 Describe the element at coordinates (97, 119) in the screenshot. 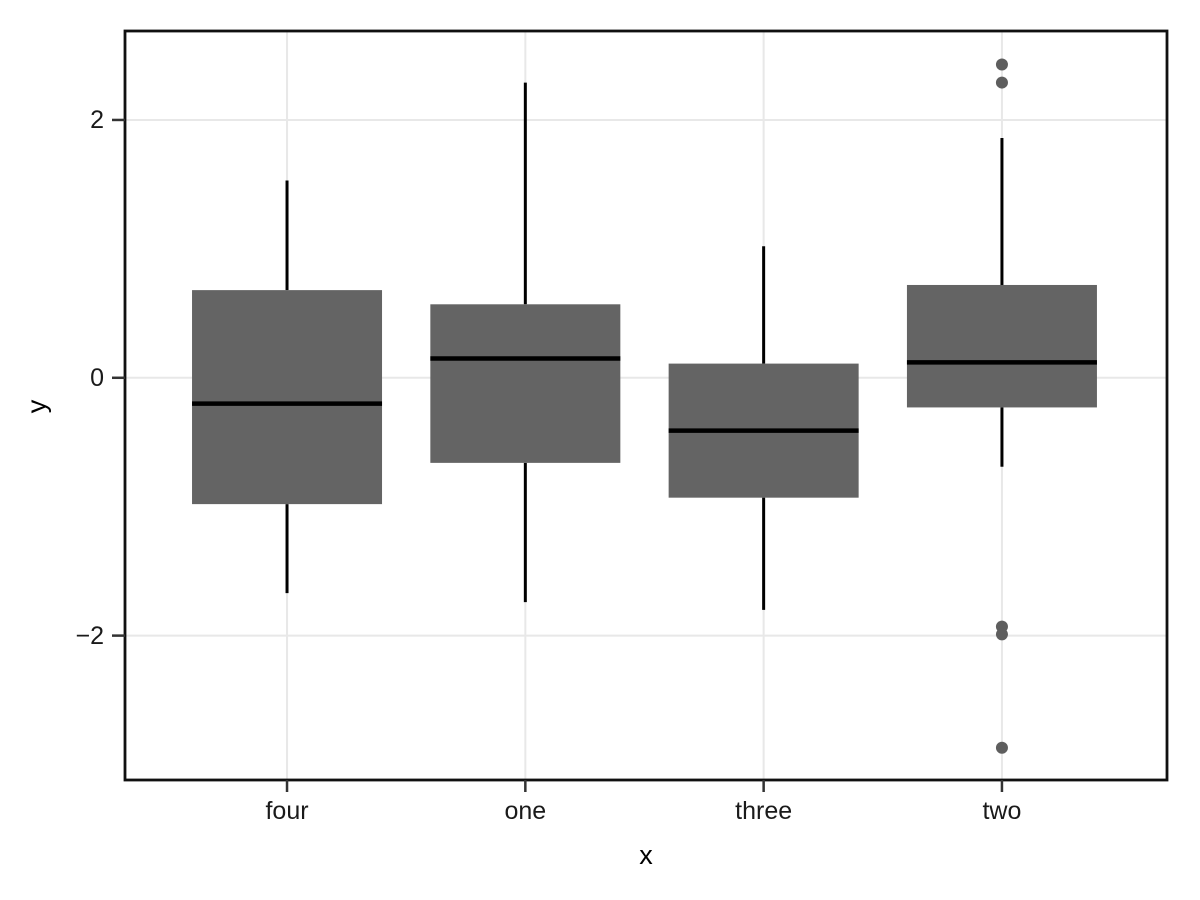

I see `y-tick-label: 2` at that location.